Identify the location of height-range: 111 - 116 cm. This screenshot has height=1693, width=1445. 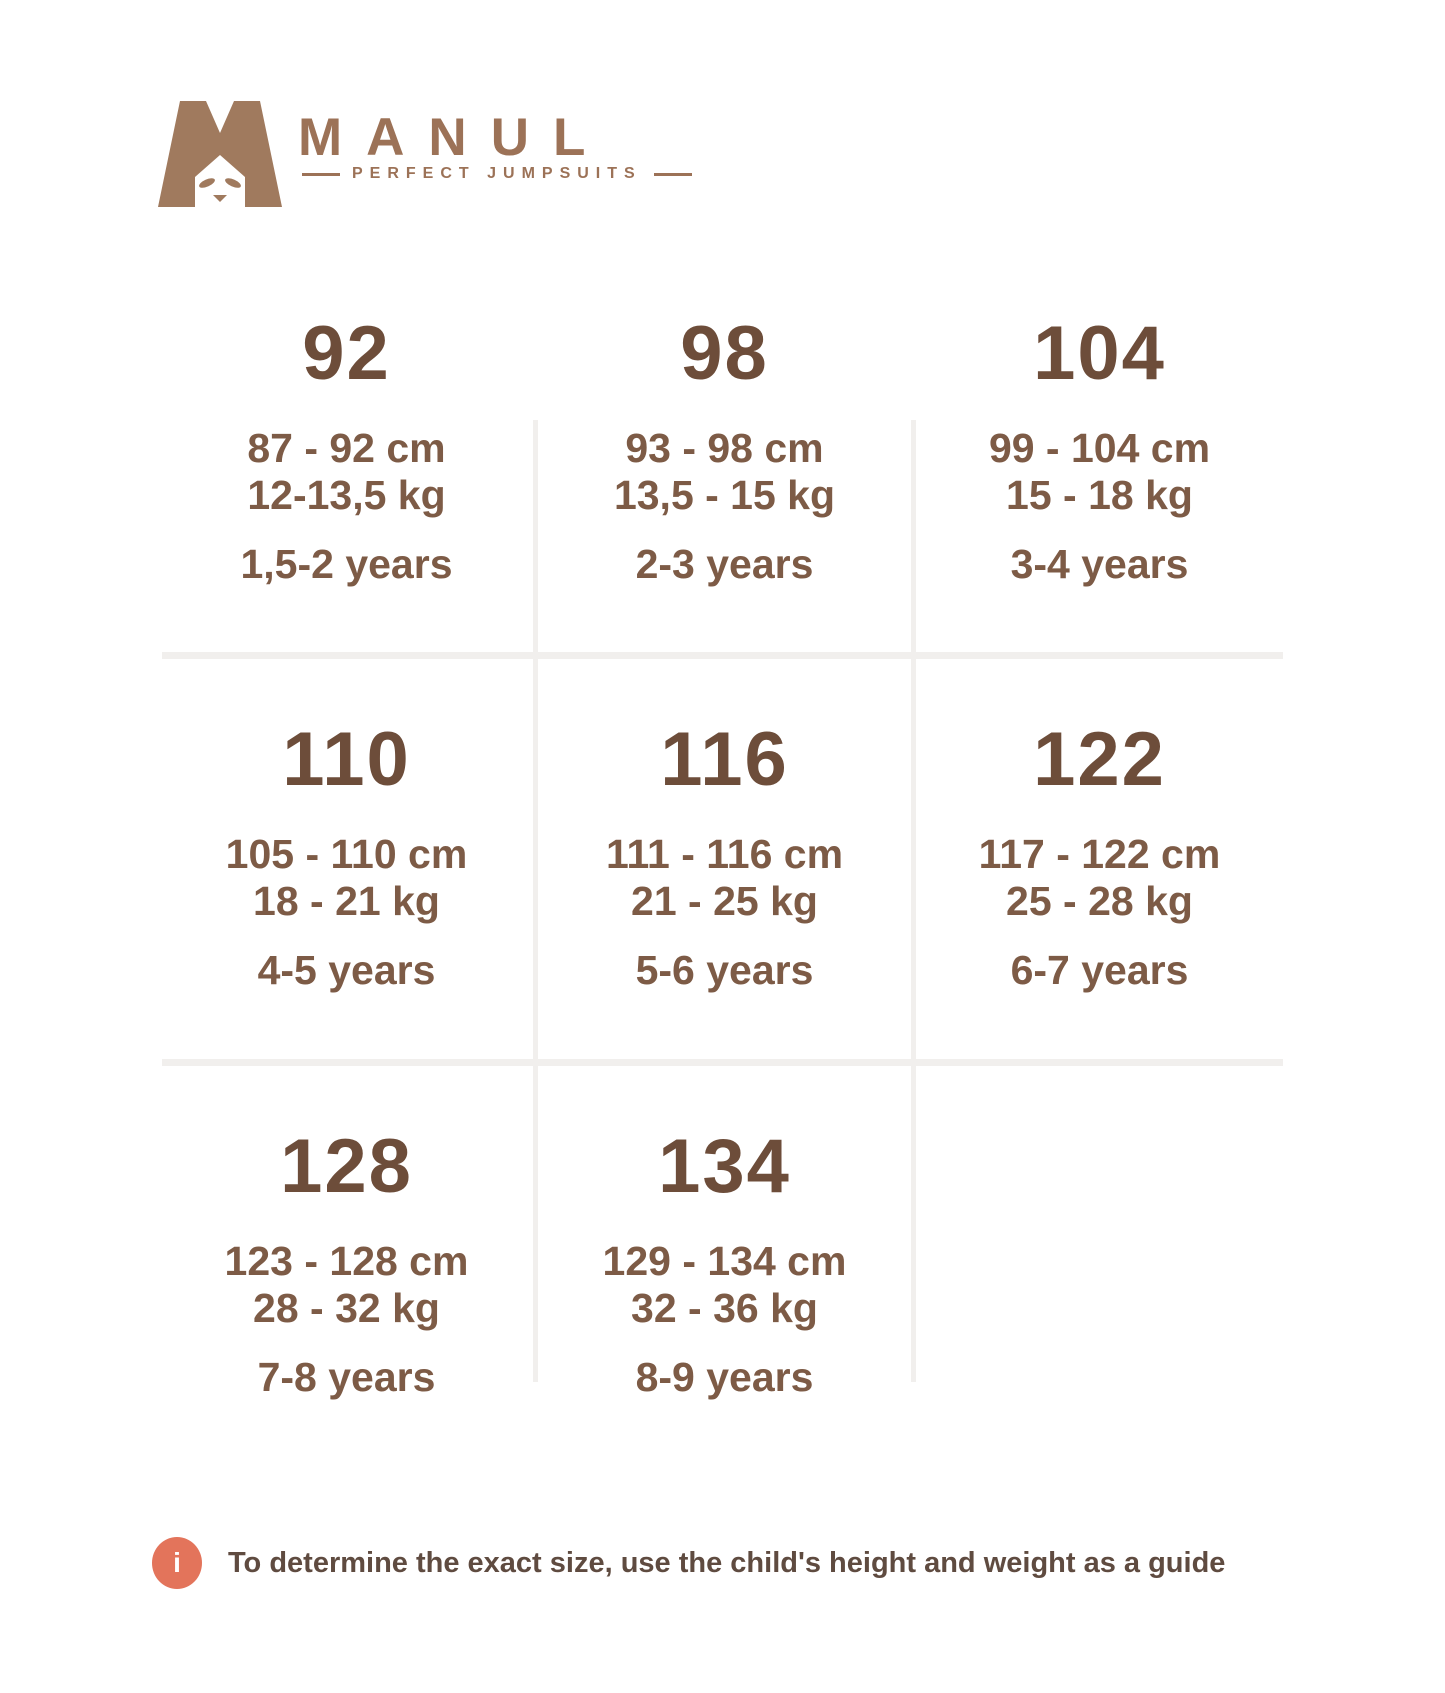
(724, 854).